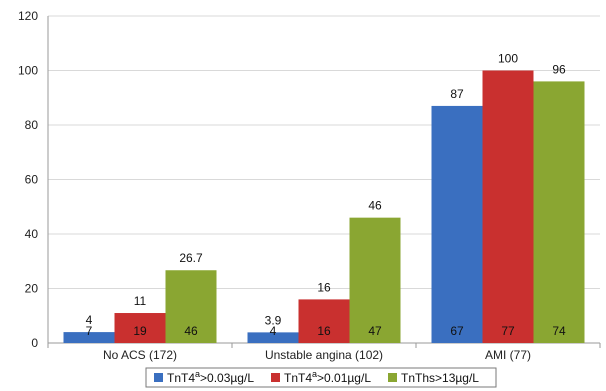 This screenshot has height=391, width=606. What do you see at coordinates (559, 331) in the screenshot?
I see `bar-inner-label: 74` at bounding box center [559, 331].